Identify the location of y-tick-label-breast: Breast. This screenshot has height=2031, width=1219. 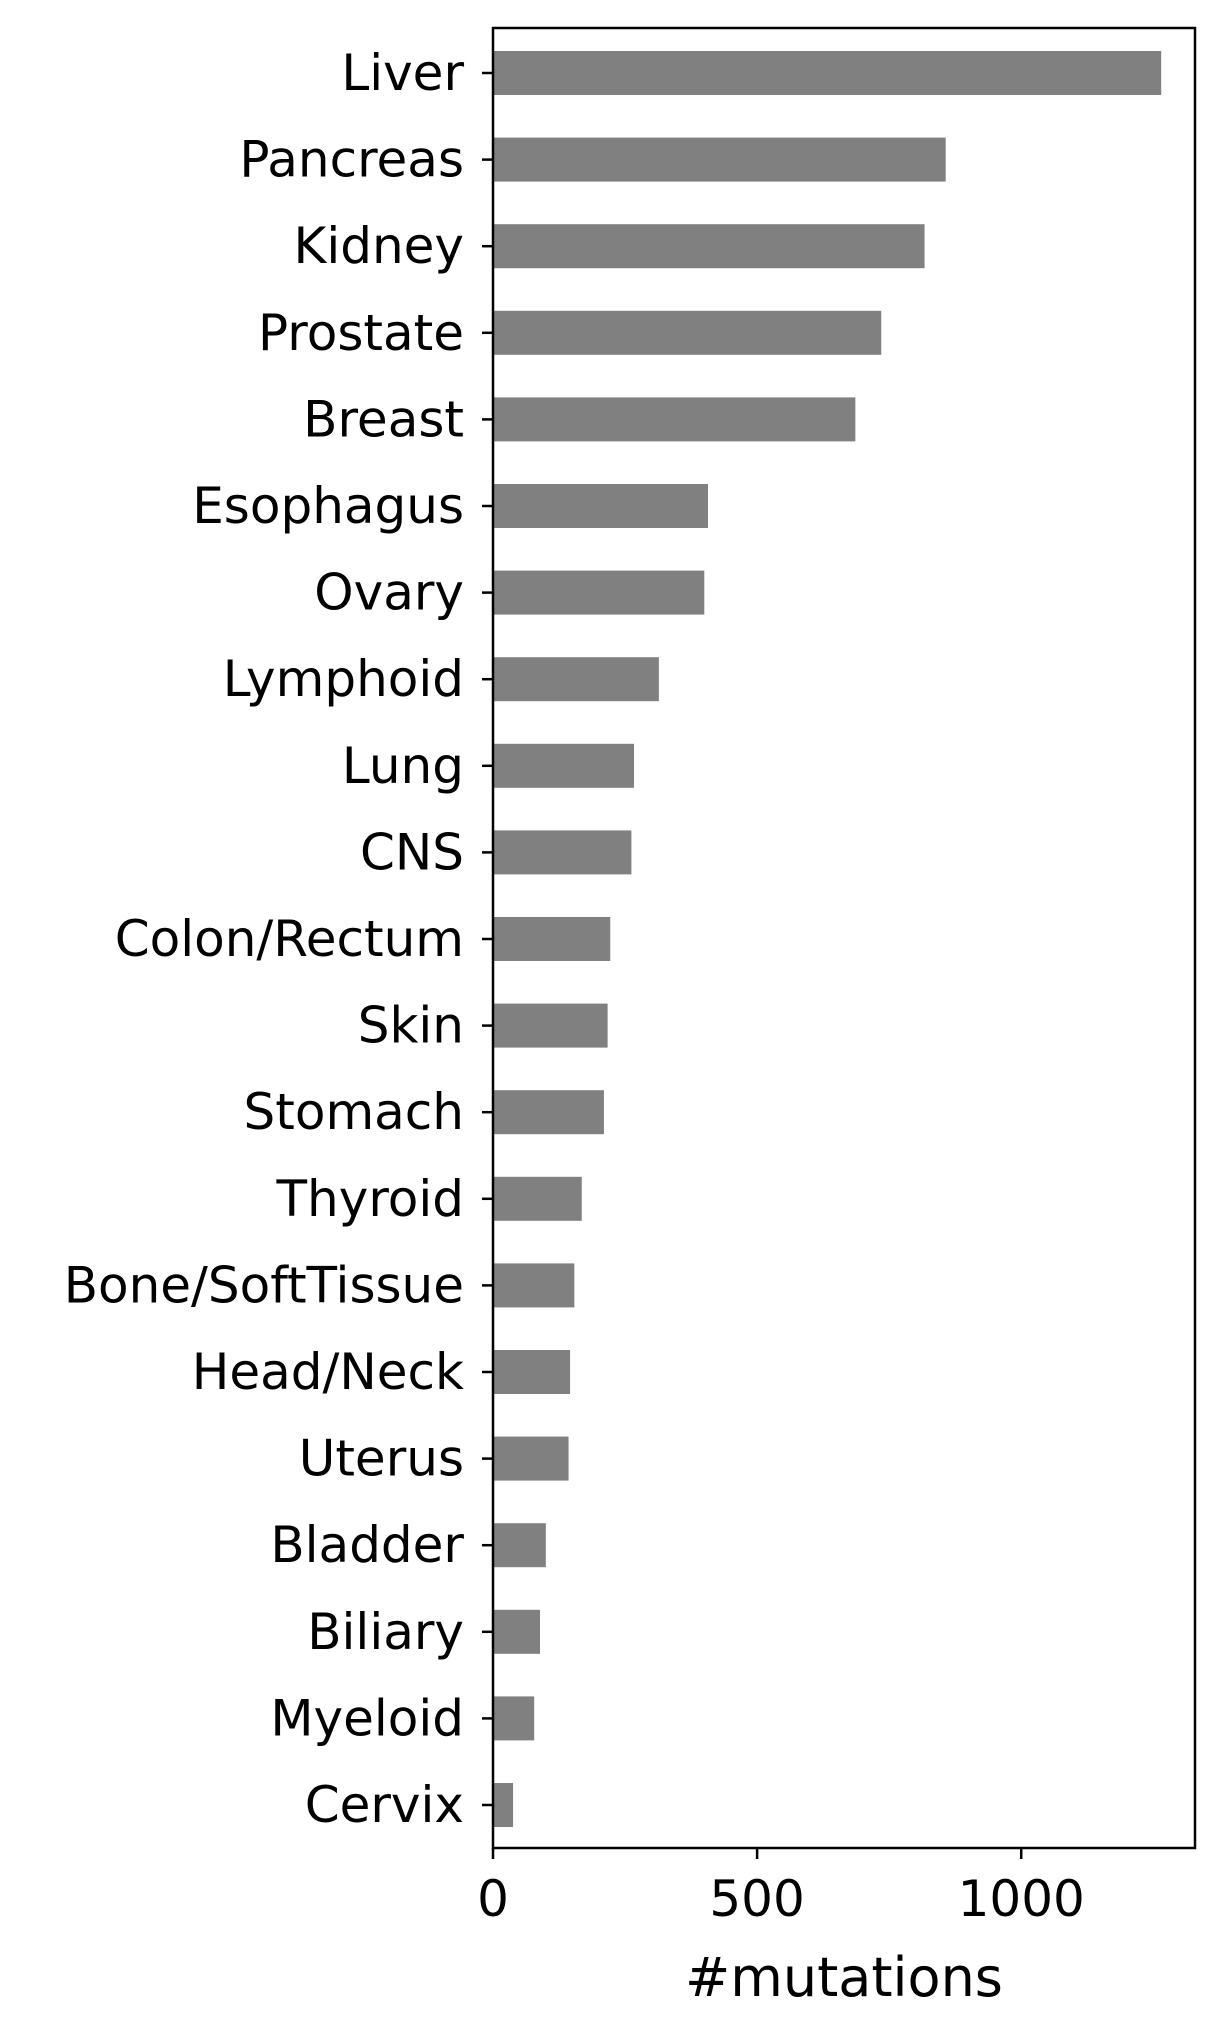
(383, 419).